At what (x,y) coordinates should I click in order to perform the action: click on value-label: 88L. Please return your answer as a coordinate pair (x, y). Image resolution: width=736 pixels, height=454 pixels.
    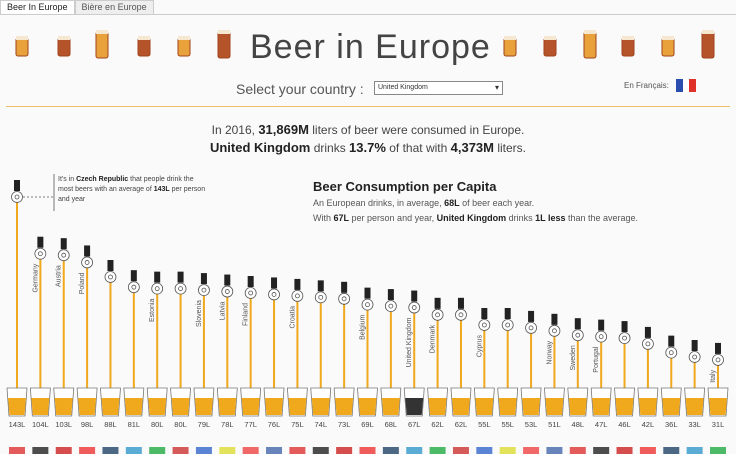
    Looking at the image, I should click on (110, 424).